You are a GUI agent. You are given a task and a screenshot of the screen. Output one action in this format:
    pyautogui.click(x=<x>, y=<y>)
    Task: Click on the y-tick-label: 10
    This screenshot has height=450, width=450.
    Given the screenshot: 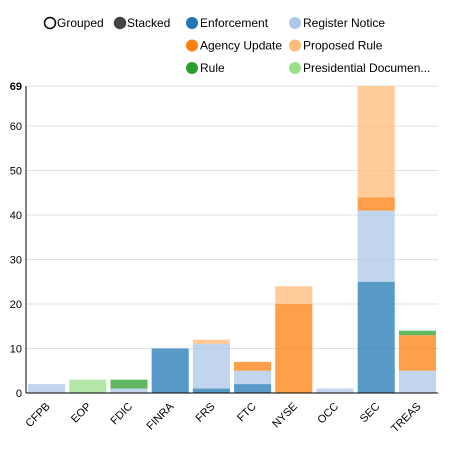 What is the action you would take?
    pyautogui.click(x=16, y=350)
    